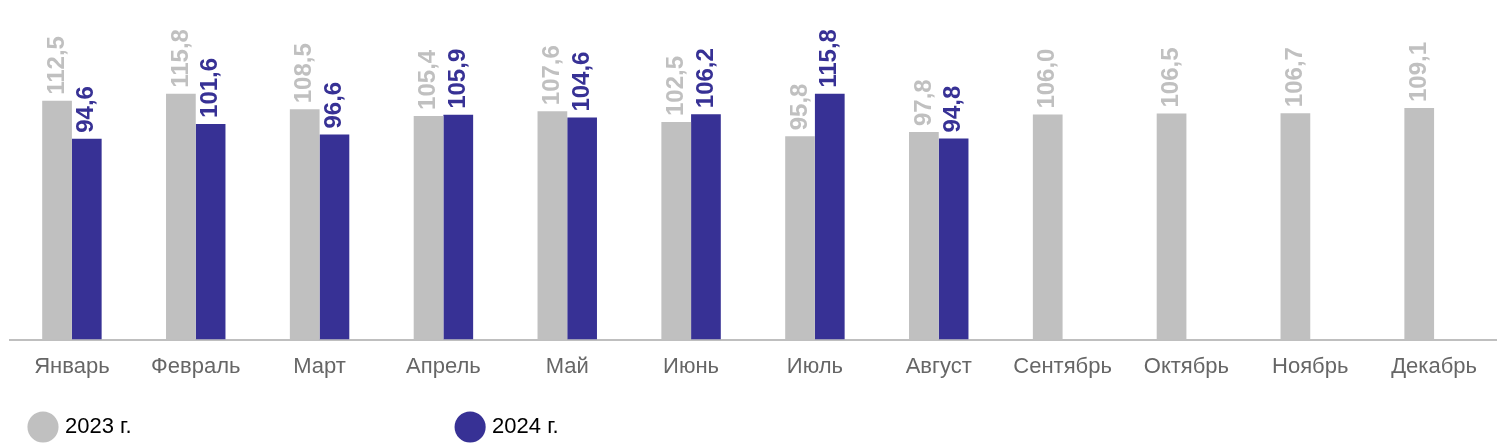 This screenshot has width=1506, height=448. I want to click on x-tick-label: Август, so click(938, 365).